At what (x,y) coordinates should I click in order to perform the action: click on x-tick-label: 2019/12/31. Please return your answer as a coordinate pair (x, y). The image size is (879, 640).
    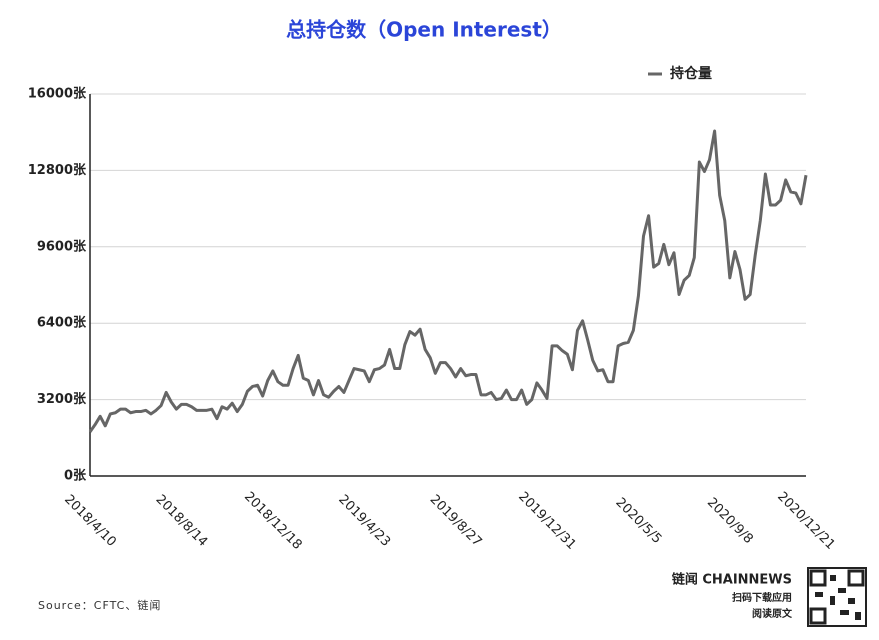
    Looking at the image, I should click on (547, 521).